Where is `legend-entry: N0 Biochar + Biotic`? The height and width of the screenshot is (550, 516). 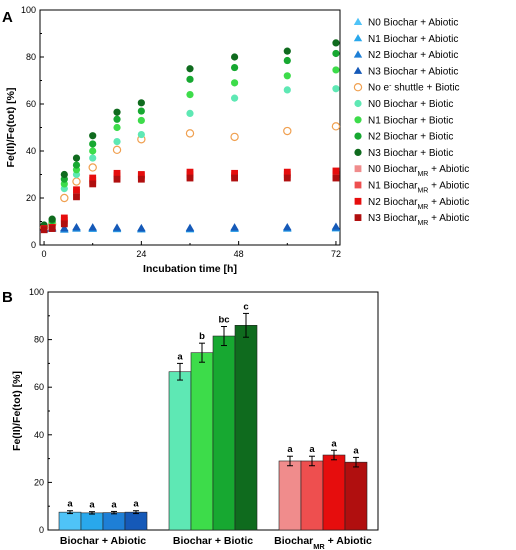 legend-entry: N0 Biochar + Biotic is located at coordinates (410, 104).